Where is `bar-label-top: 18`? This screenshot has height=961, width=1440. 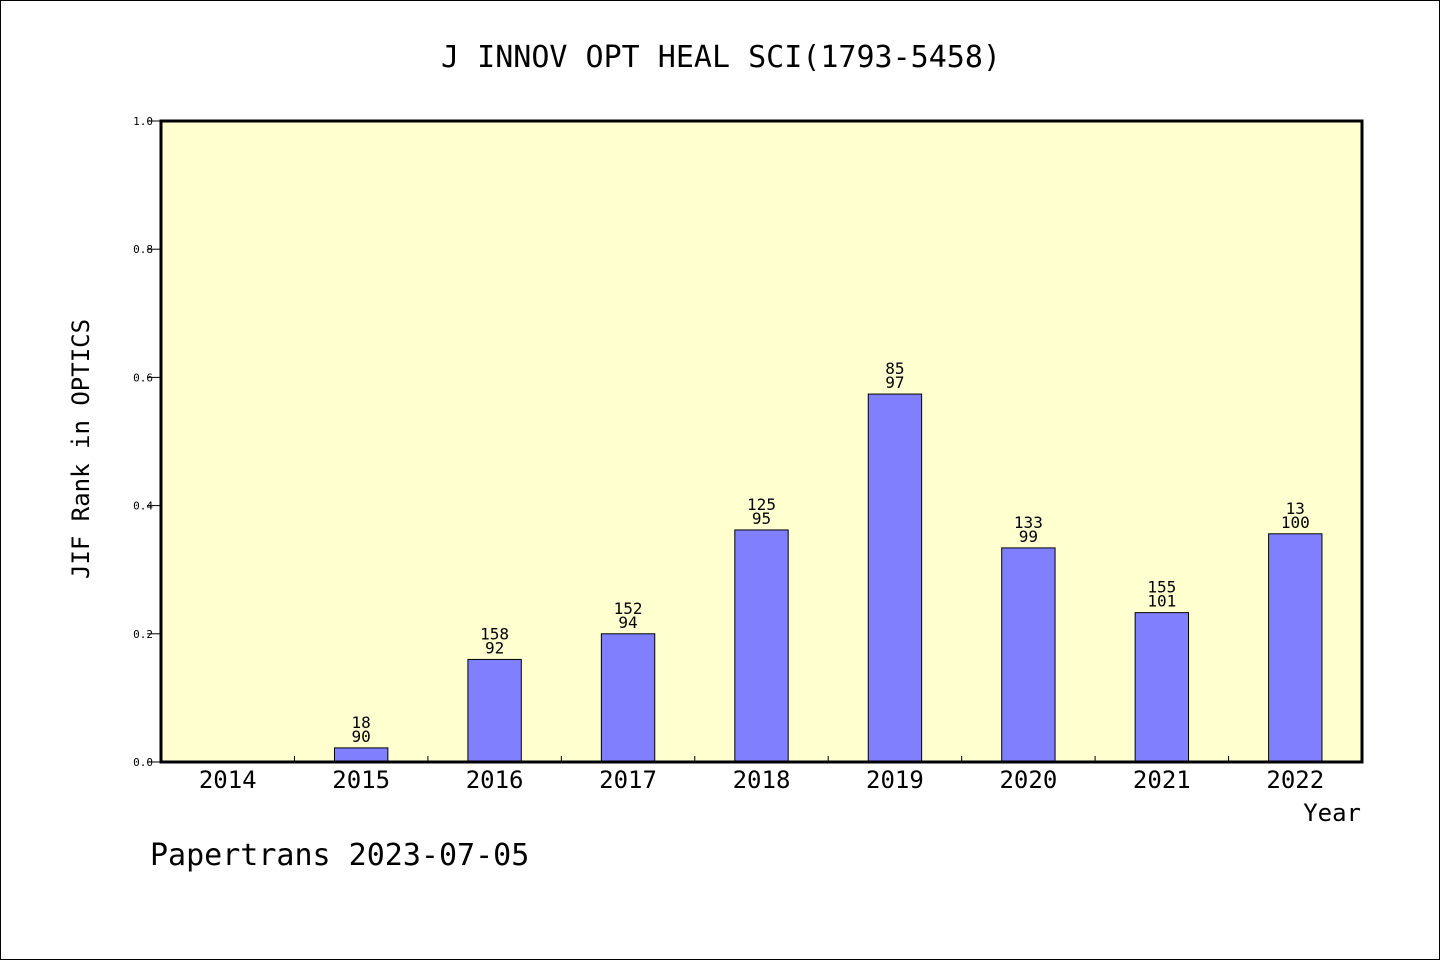
bar-label-top: 18 is located at coordinates (361, 722).